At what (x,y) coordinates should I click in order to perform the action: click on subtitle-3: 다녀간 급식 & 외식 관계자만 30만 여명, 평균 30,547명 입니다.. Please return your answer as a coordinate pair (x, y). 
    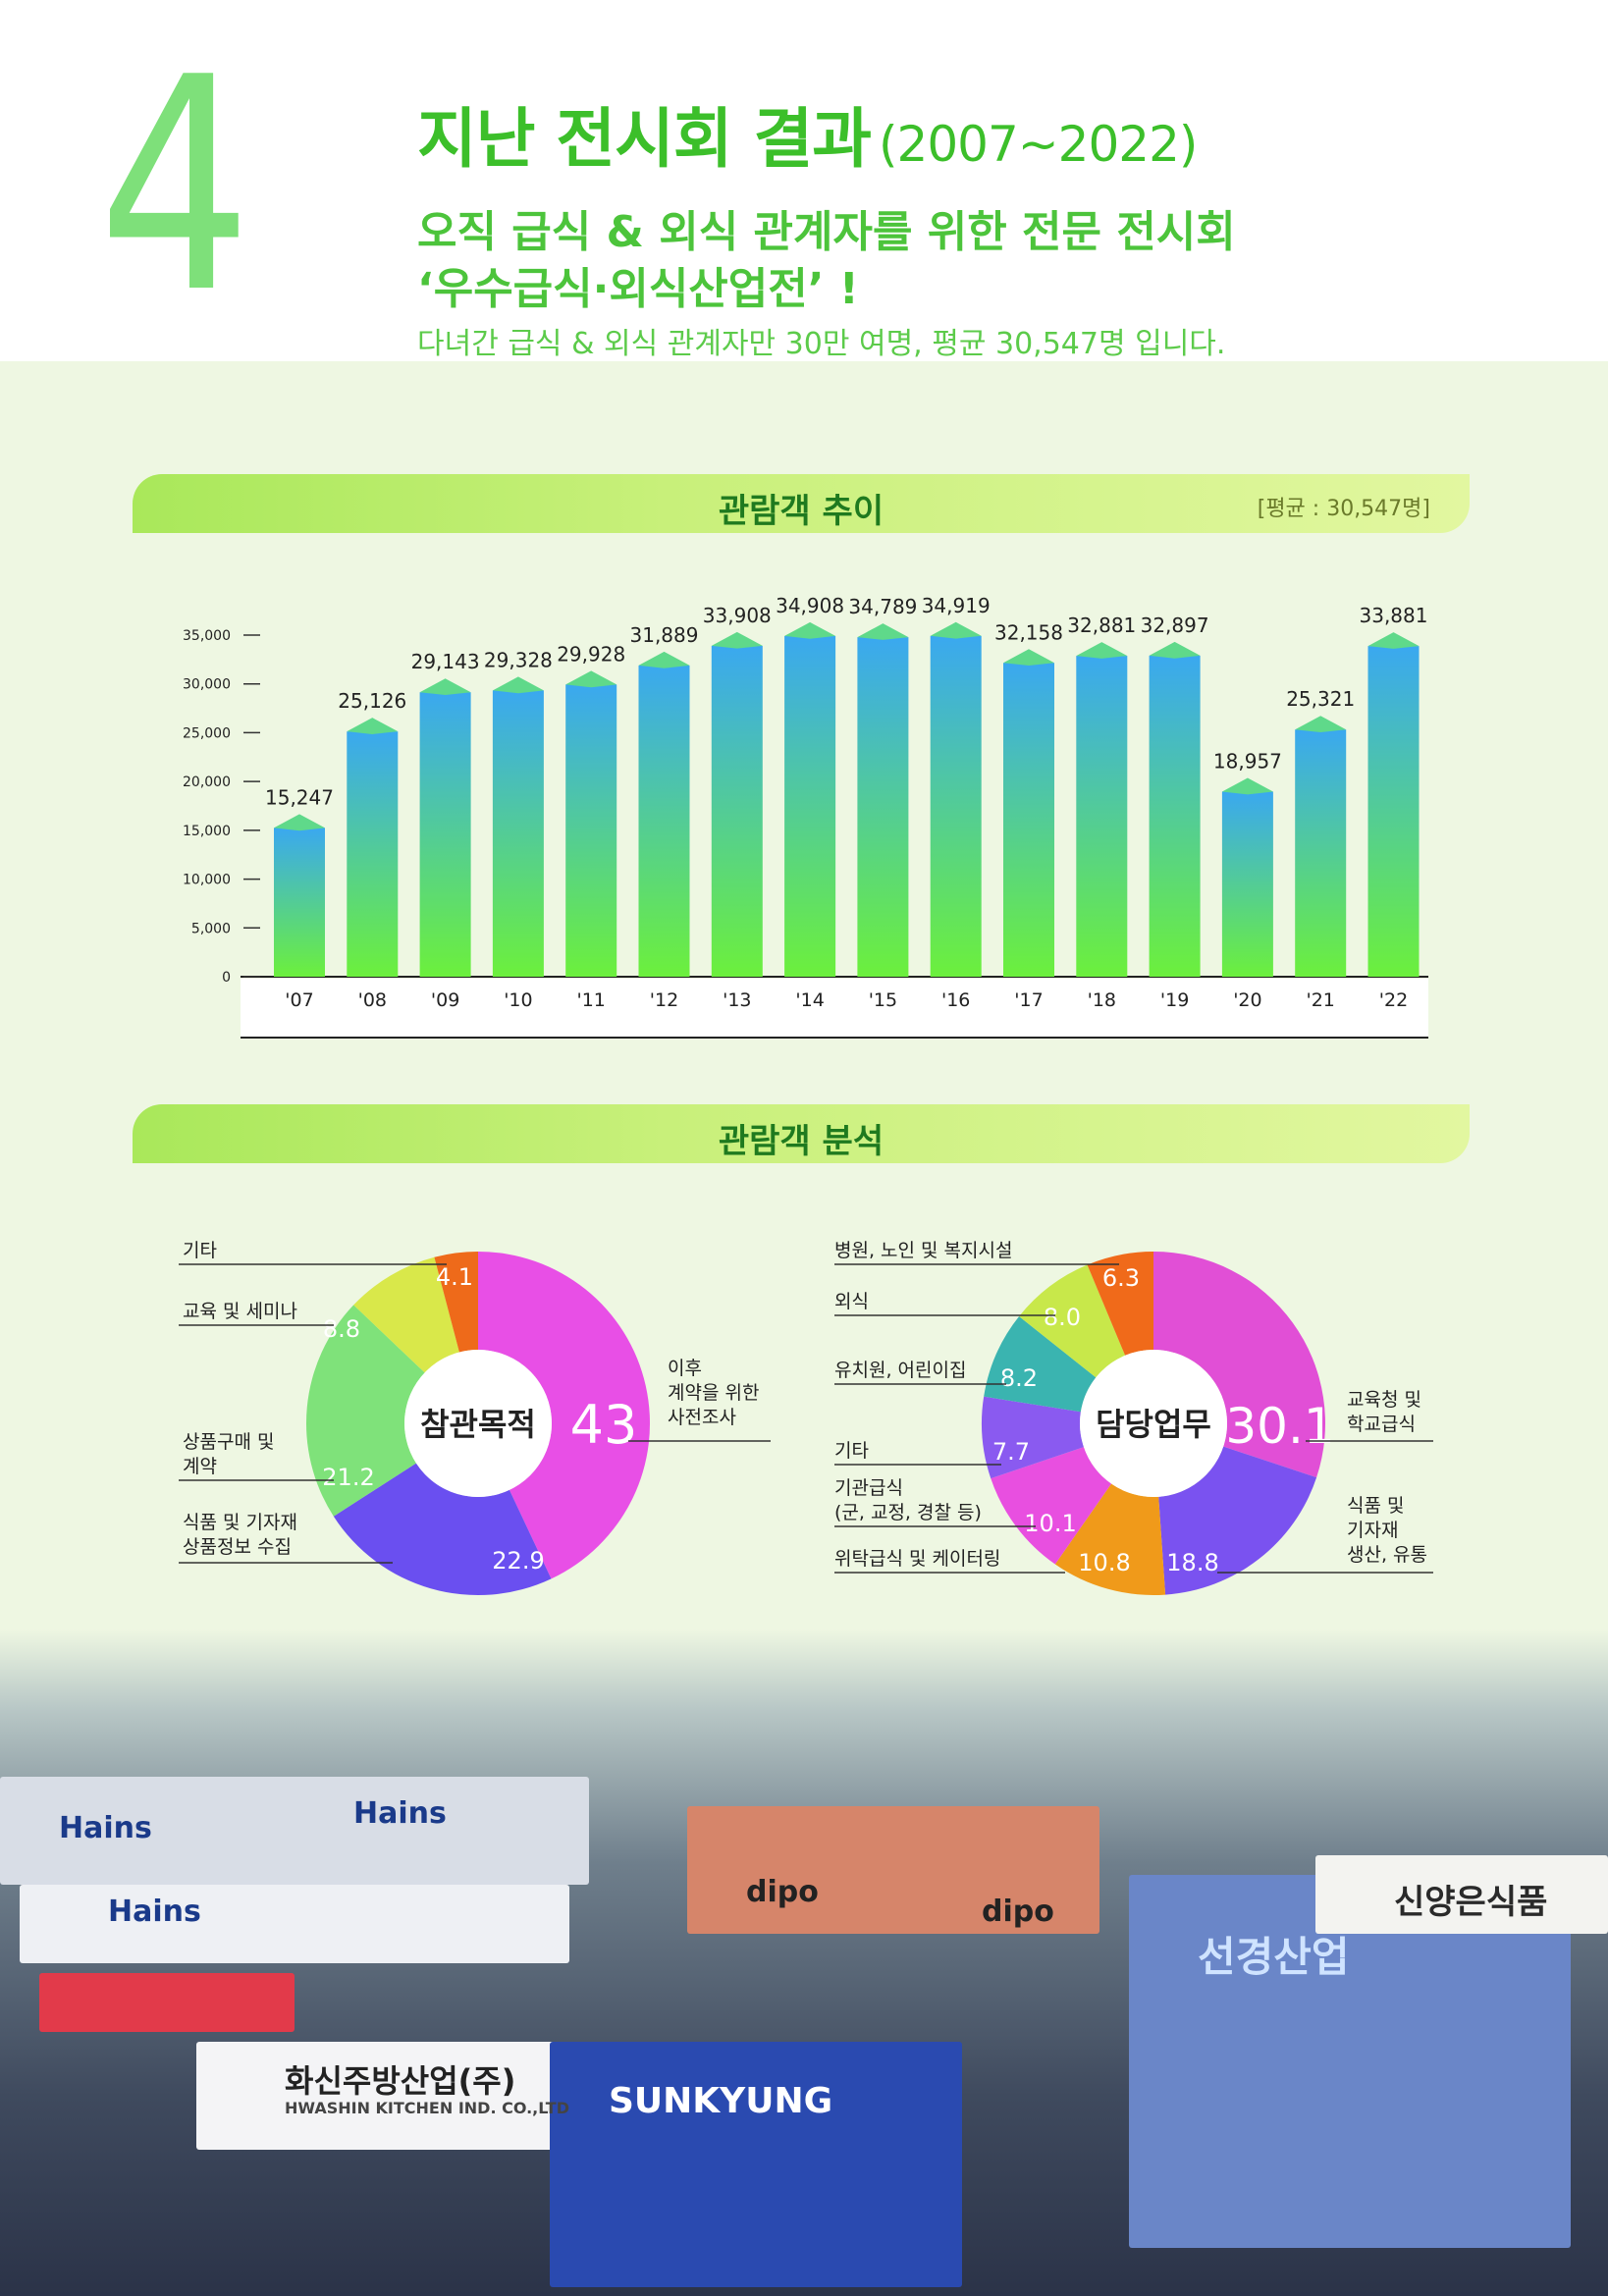
    Looking at the image, I should click on (821, 344).